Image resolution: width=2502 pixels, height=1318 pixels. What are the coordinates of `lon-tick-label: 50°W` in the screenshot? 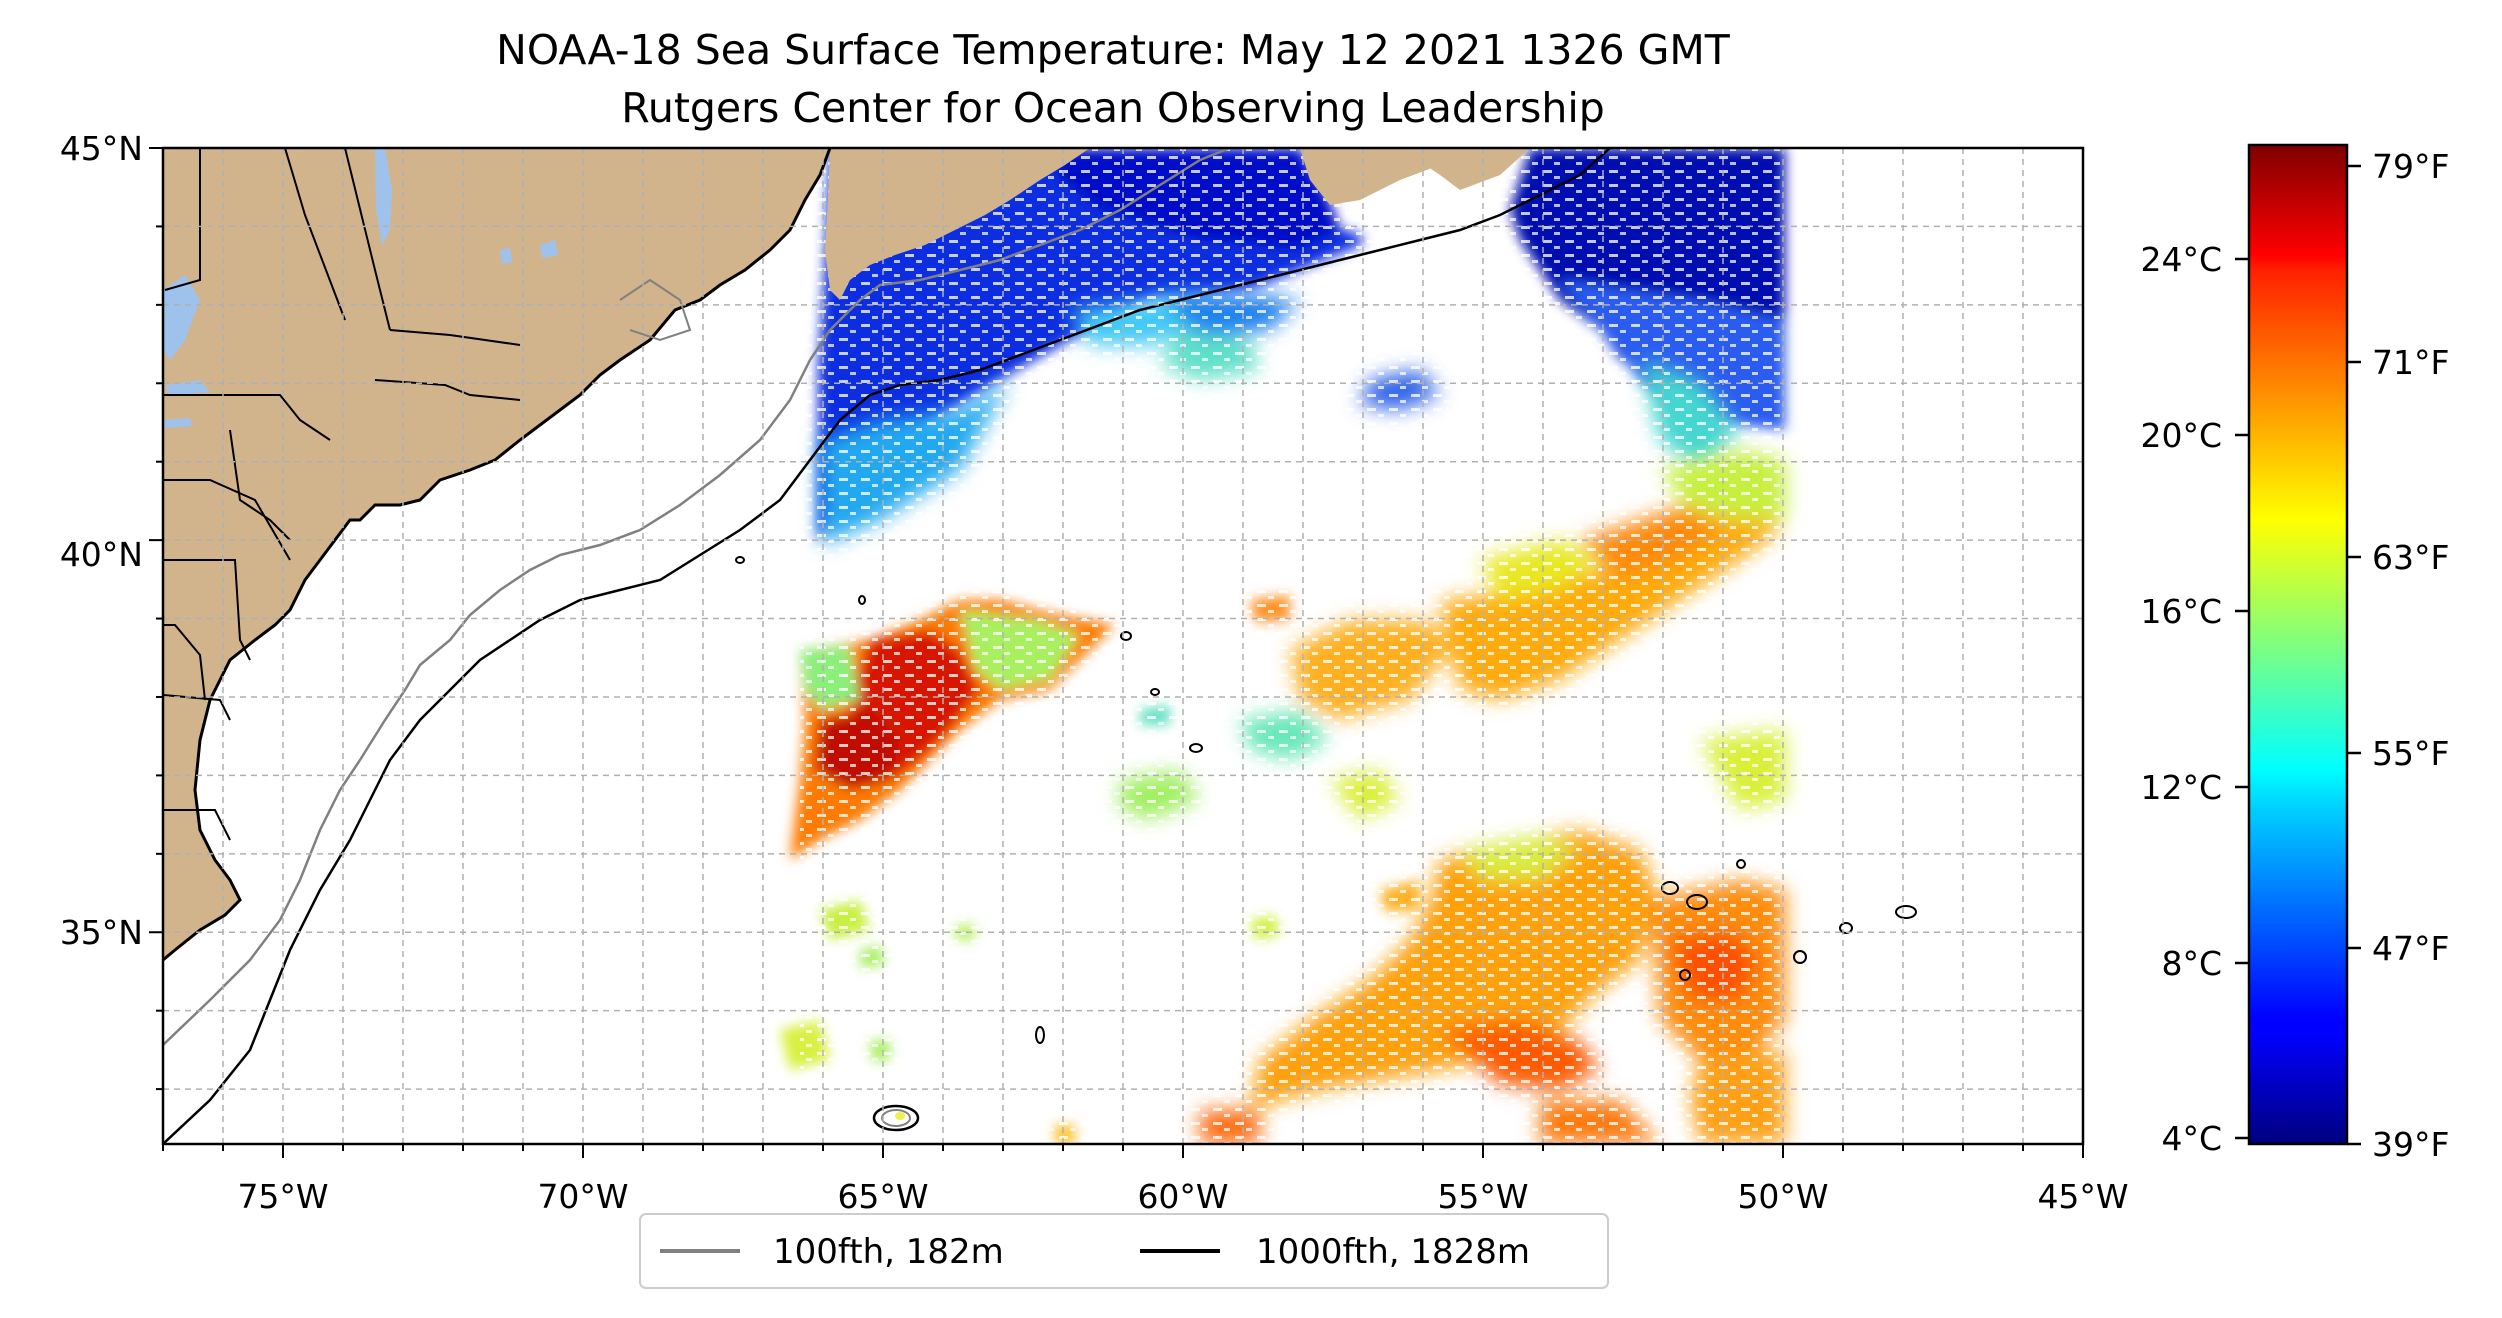 It's located at (1782, 1196).